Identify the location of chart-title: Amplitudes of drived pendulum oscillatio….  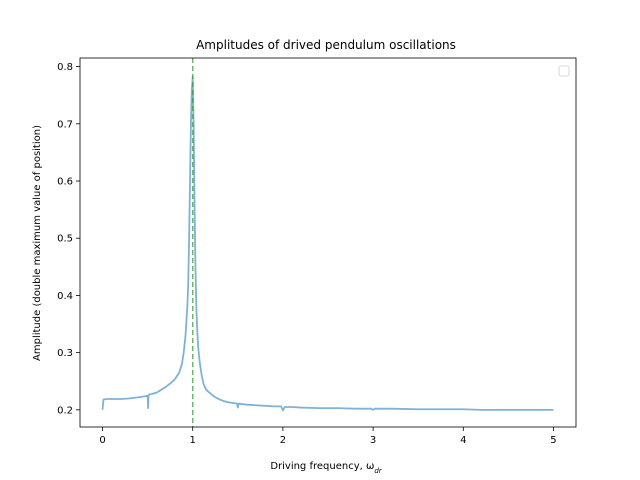
(326, 45).